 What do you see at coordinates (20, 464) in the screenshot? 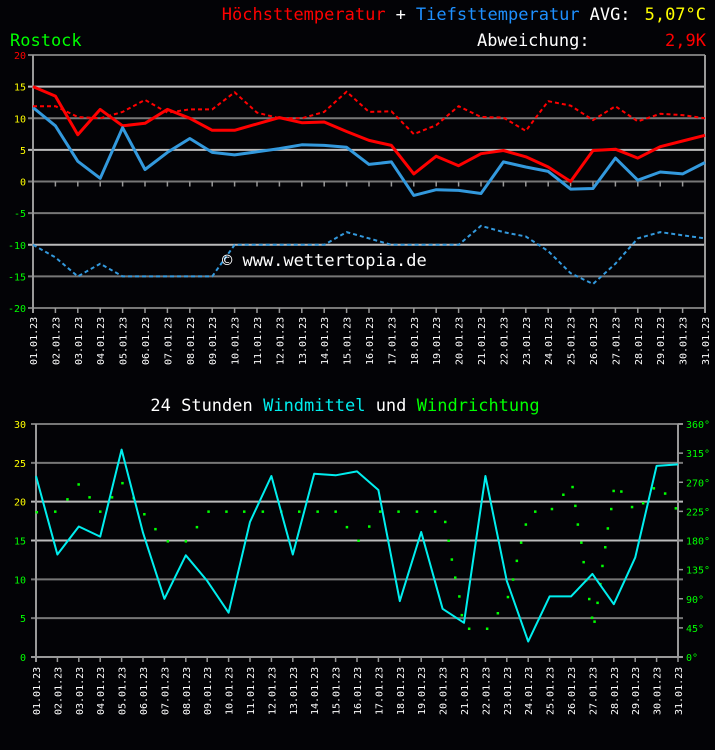
I see `y-tick-label: 25` at bounding box center [20, 464].